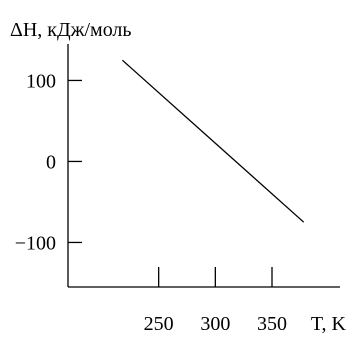 Image resolution: width=355 pixels, height=339 pixels. Describe the element at coordinates (272, 323) in the screenshot. I see `x-tick-label: 350` at that location.